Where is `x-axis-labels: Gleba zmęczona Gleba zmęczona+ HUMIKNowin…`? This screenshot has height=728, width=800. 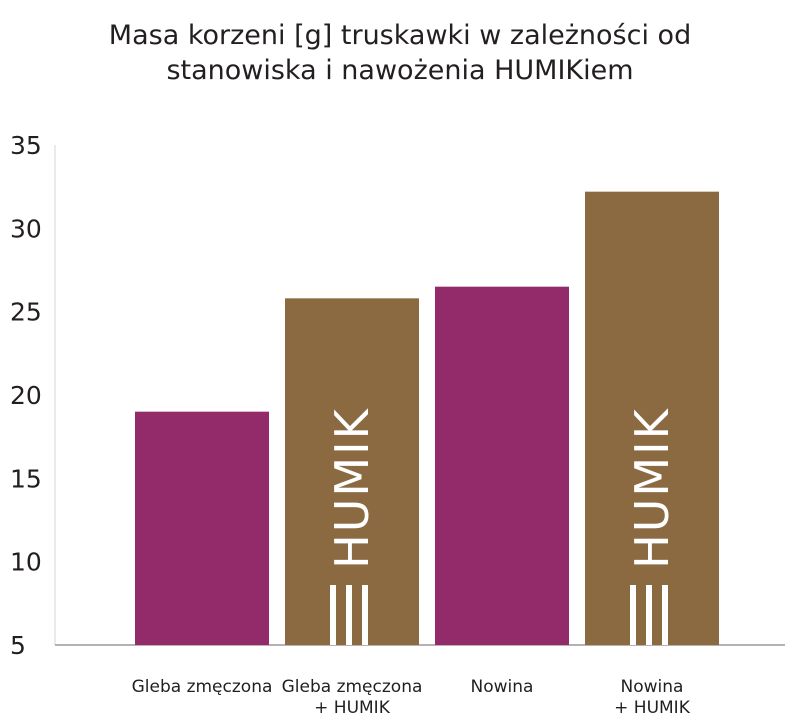 x-axis-labels: Gleba zmęczona Gleba zmęczona+ HUMIKNowin… is located at coordinates (411, 697).